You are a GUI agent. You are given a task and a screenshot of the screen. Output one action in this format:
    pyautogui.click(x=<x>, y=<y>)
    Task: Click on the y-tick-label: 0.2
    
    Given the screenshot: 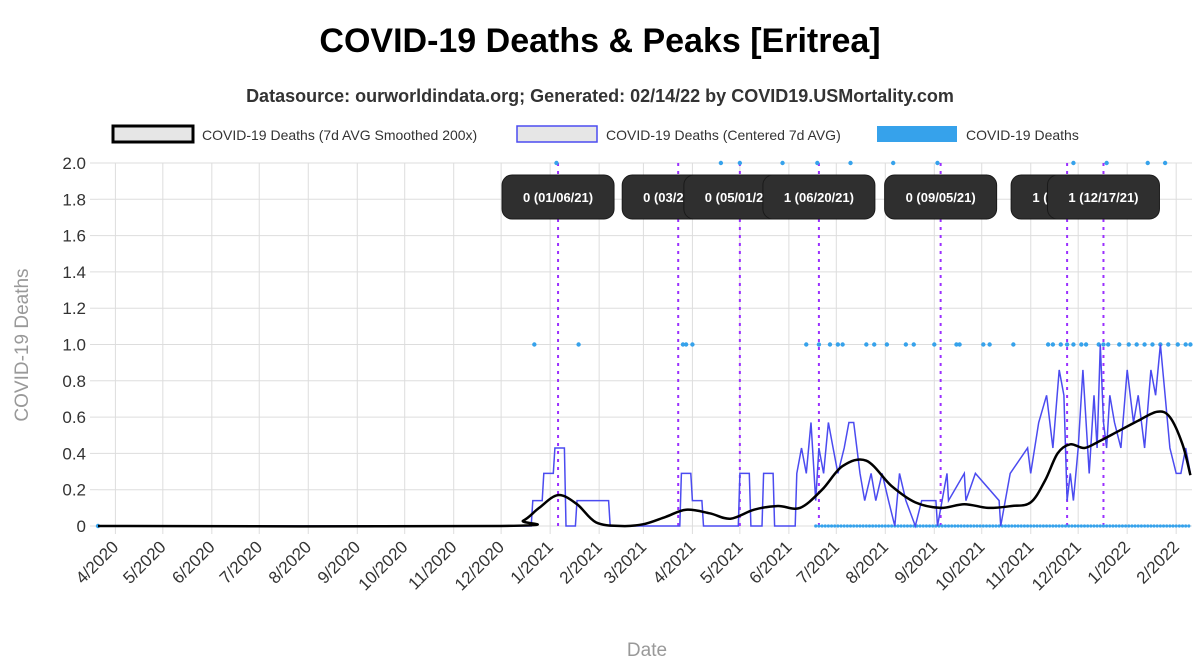 What is the action you would take?
    pyautogui.click(x=74, y=490)
    